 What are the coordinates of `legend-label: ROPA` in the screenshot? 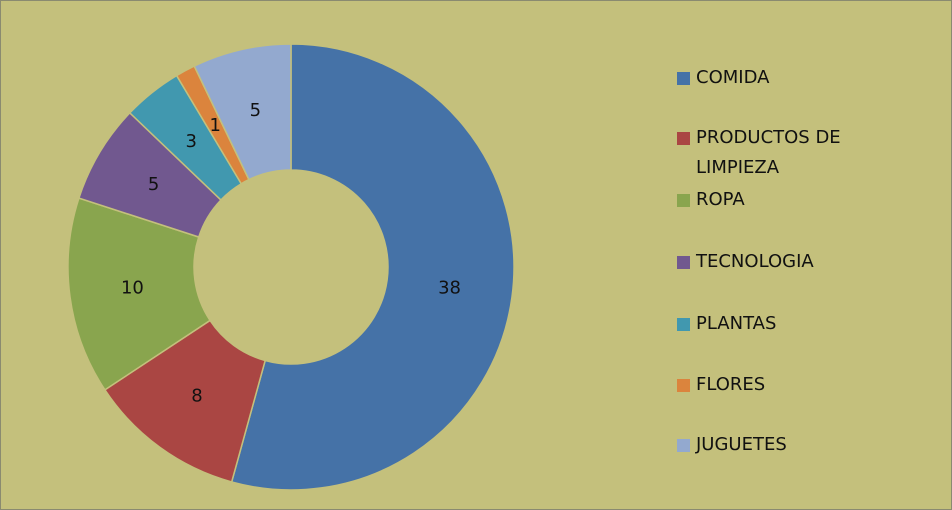 It's located at (720, 199).